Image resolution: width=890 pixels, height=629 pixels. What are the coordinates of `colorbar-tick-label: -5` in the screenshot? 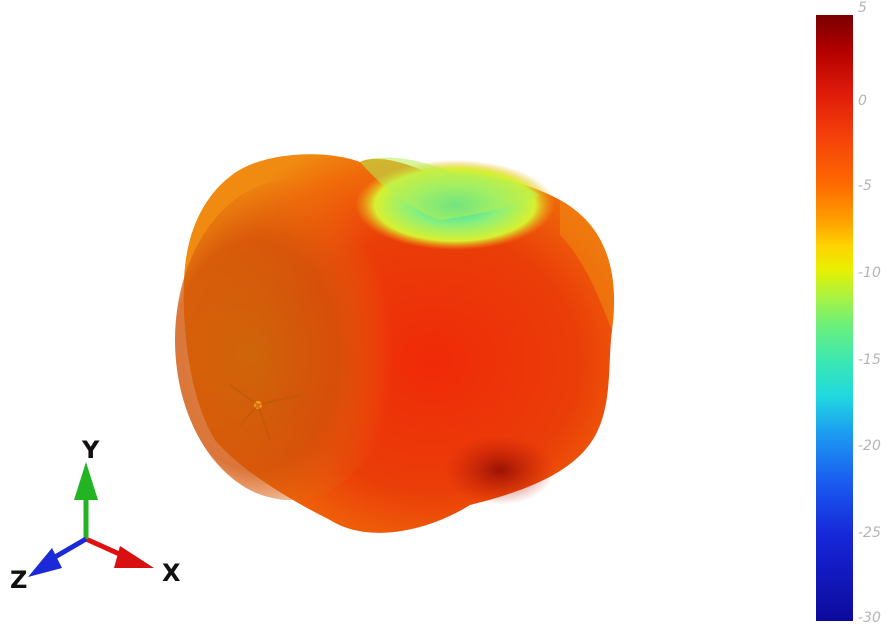 It's located at (865, 186).